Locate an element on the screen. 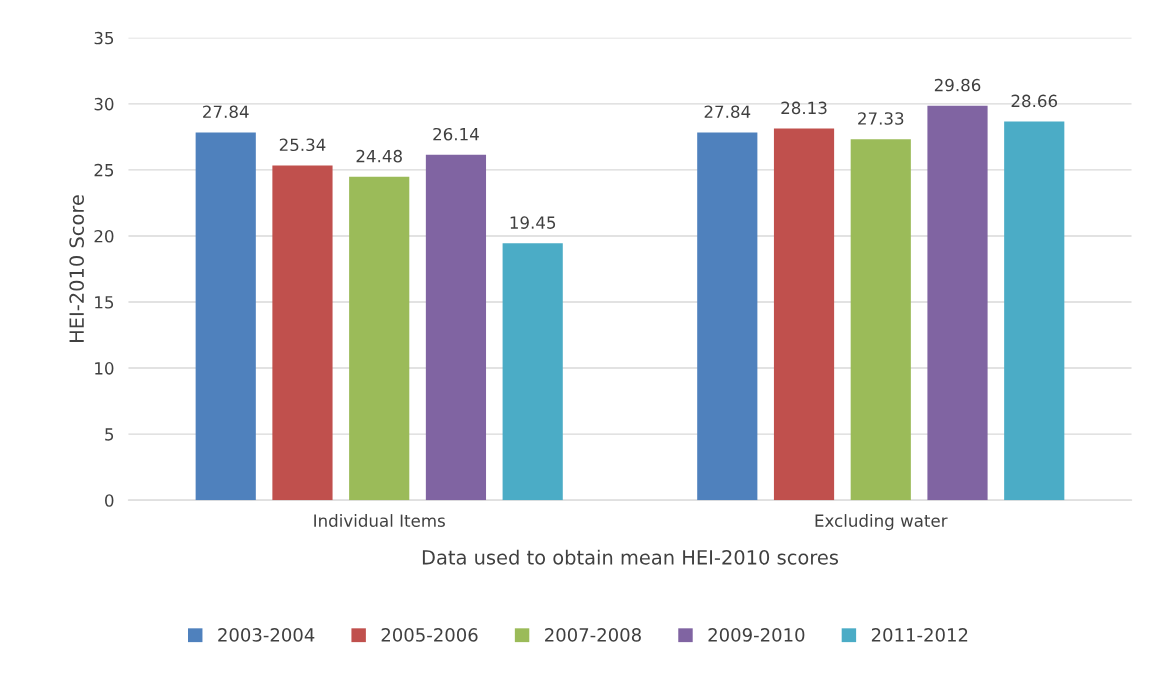 The width and height of the screenshot is (1157, 675). y-tick-label: 20 is located at coordinates (104, 236).